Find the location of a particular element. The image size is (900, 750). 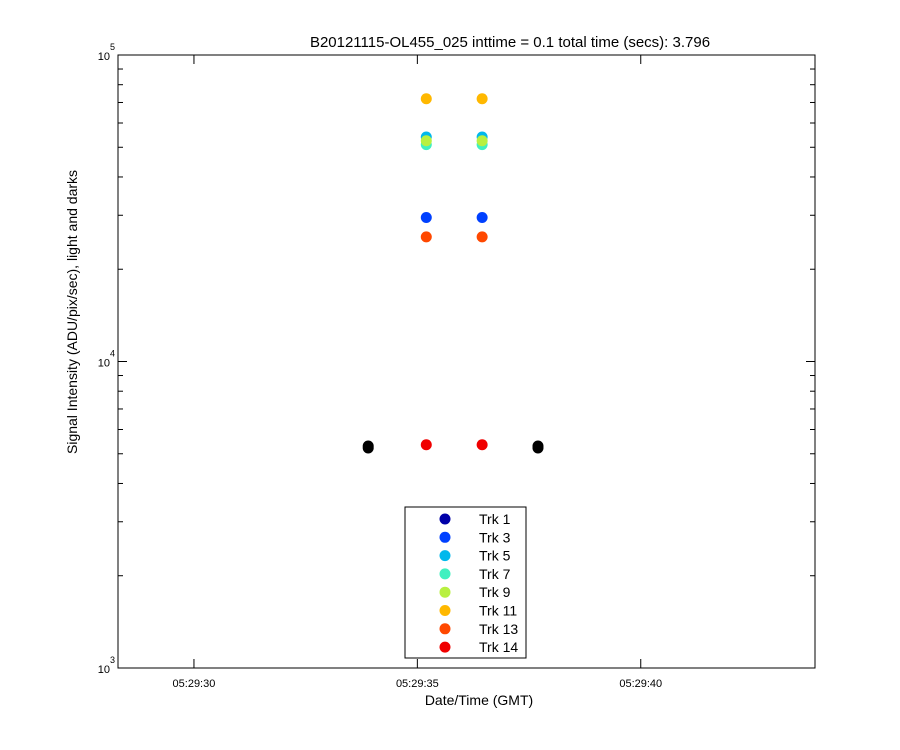

legend-entry-trk-13: Trk 13 is located at coordinates (498, 629).